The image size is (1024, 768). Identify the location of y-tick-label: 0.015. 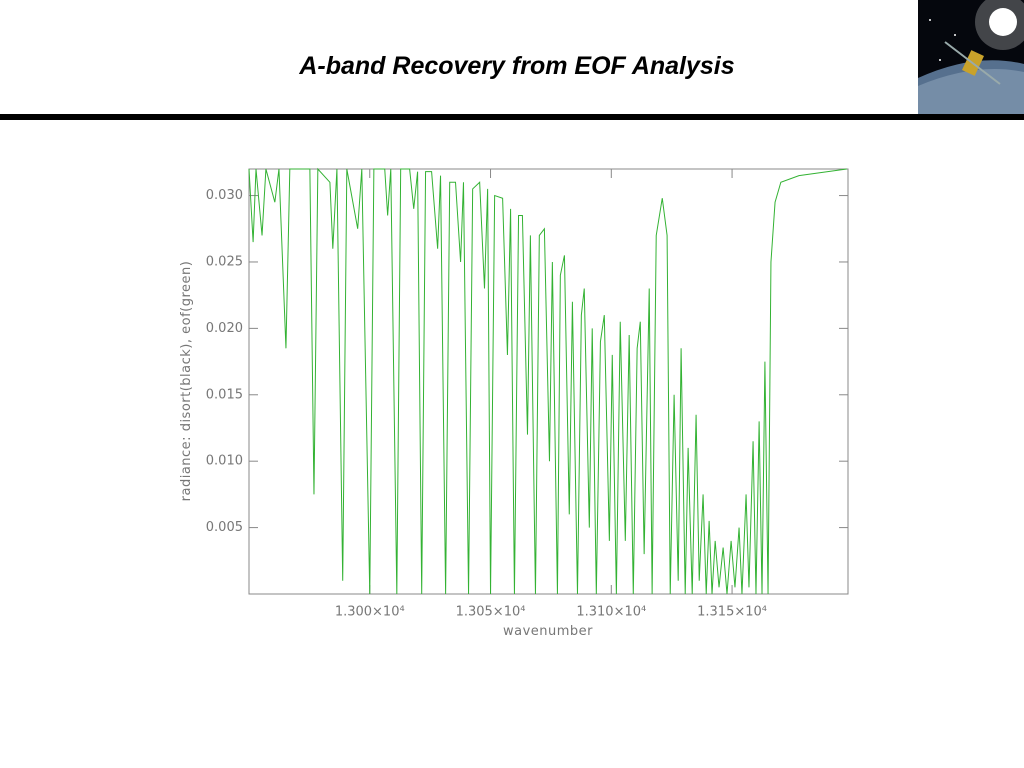
(224, 394).